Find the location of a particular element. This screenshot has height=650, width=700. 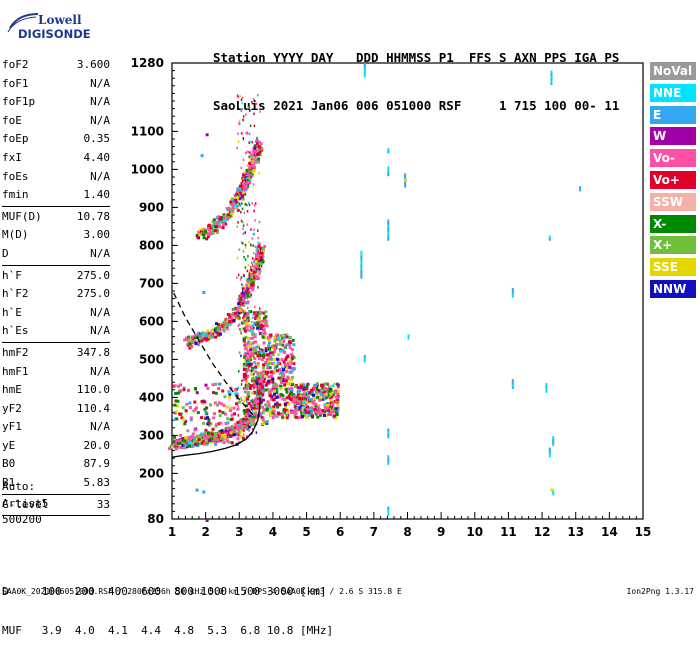

param-row-hf2: h`F2 275.0 is located at coordinates (56, 294).